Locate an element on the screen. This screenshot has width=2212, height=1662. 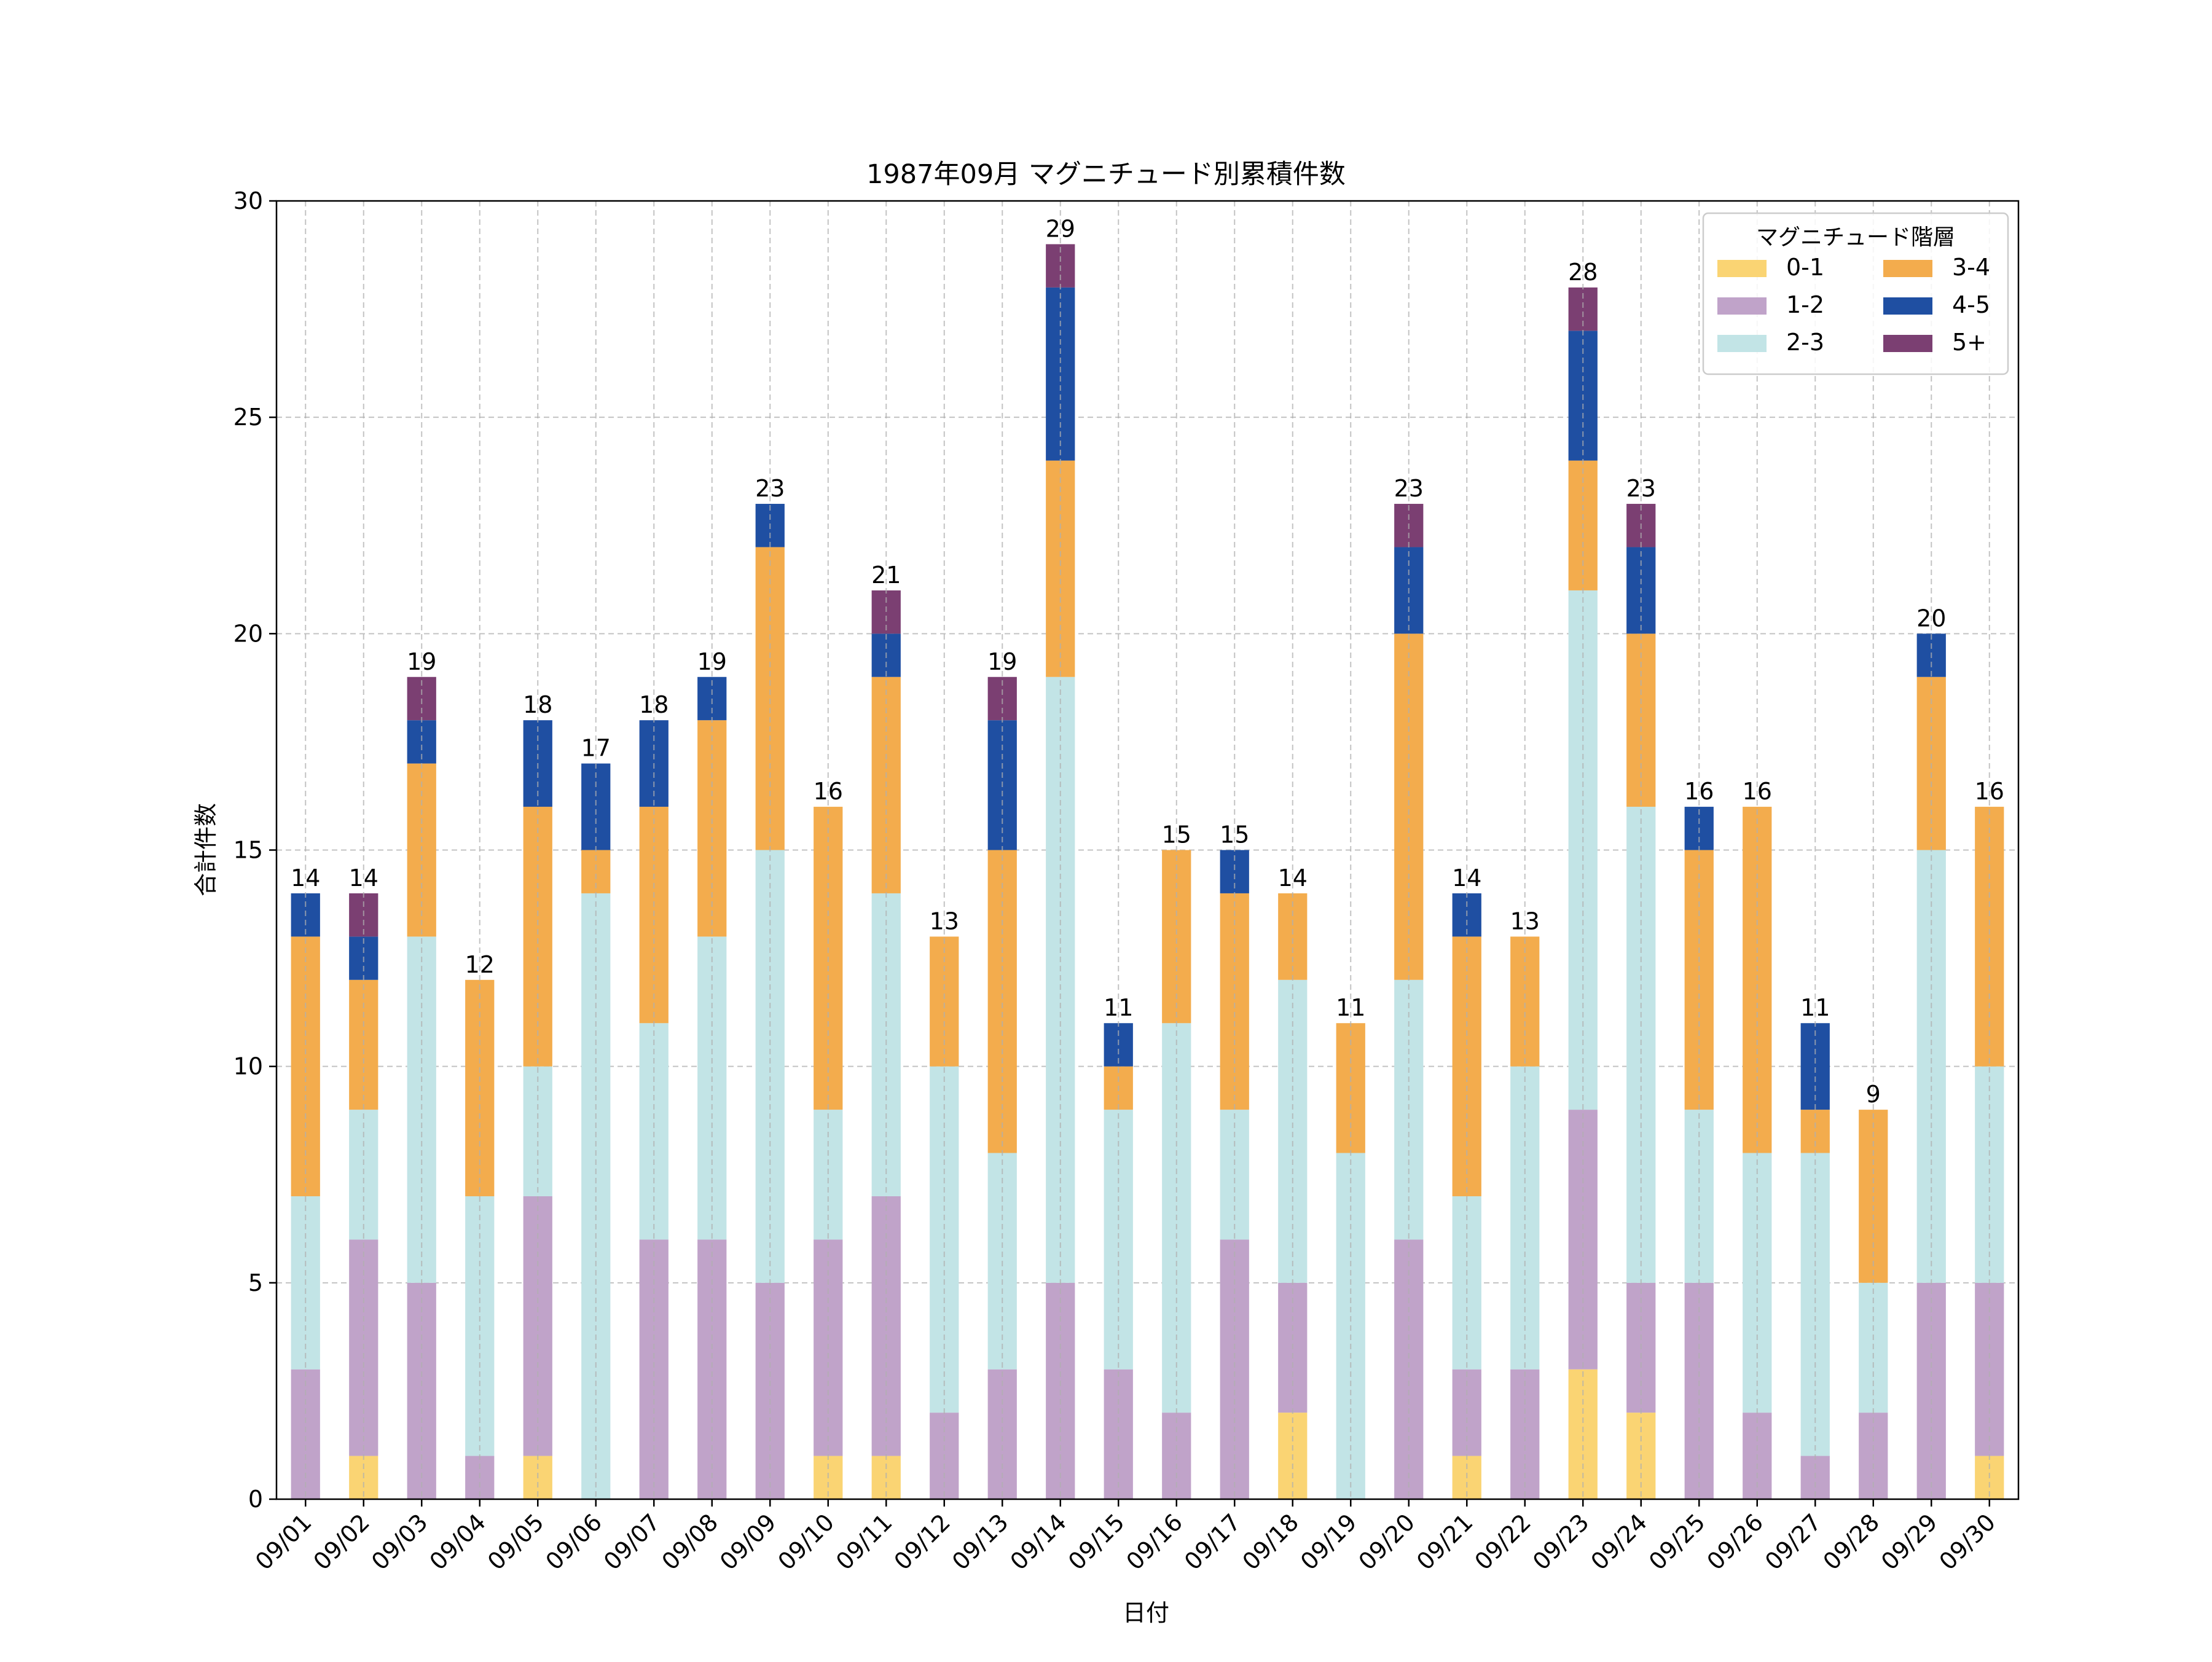
x-tick-label: 09/24 is located at coordinates (1619, 1541).